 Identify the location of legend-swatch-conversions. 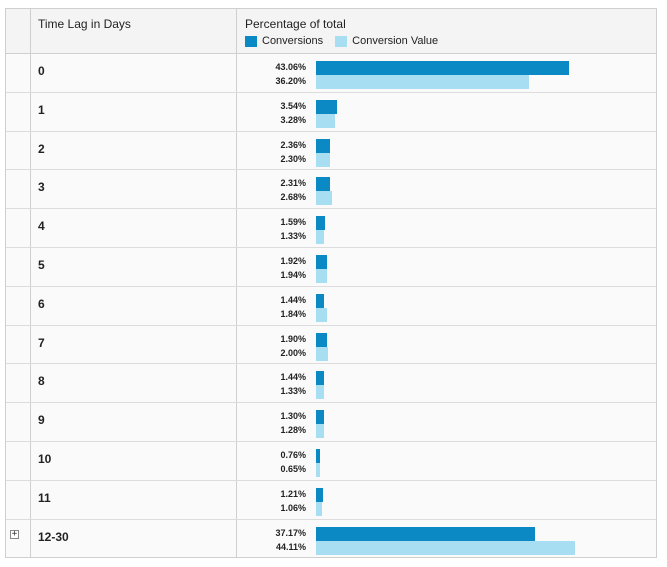
(251, 41).